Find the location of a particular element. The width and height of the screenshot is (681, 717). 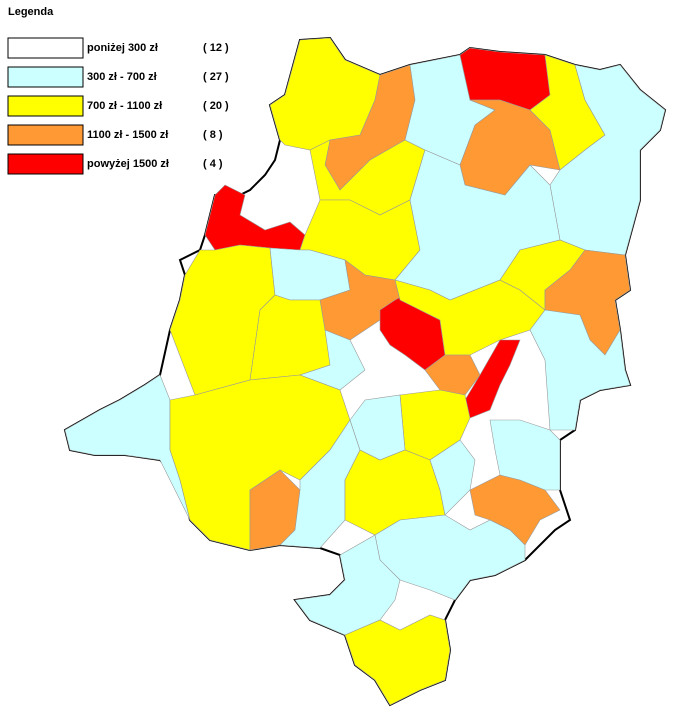

legend-count: ( 12 ) is located at coordinates (216, 48).